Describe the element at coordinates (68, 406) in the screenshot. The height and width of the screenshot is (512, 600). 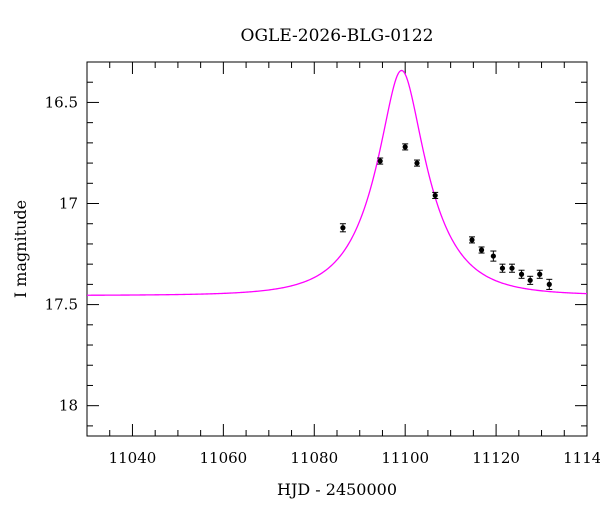
I see `y-tick-label: 18` at that location.